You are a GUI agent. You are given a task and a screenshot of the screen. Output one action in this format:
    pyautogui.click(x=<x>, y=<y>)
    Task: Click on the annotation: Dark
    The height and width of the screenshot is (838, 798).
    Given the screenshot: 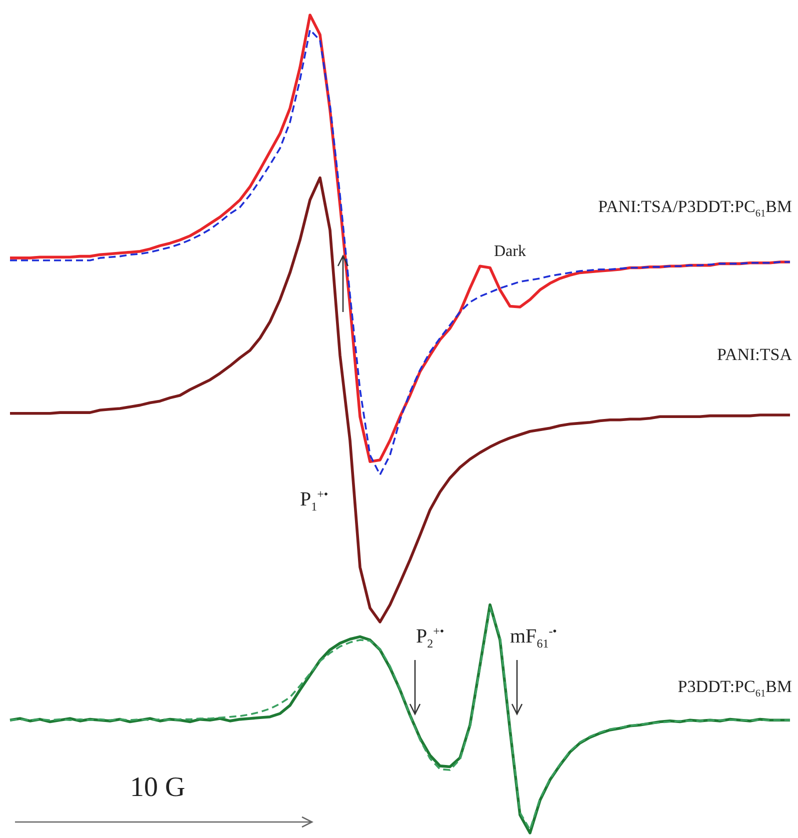 What is the action you would take?
    pyautogui.click(x=510, y=251)
    